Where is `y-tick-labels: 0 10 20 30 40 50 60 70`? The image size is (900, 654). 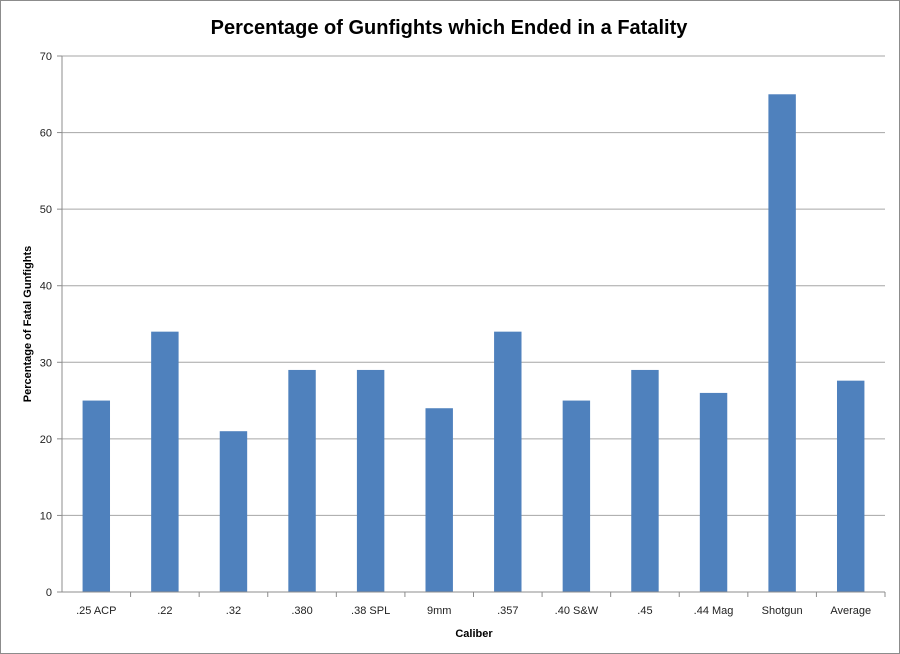 y-tick-labels: 0 10 20 30 40 50 60 70 is located at coordinates (46, 325).